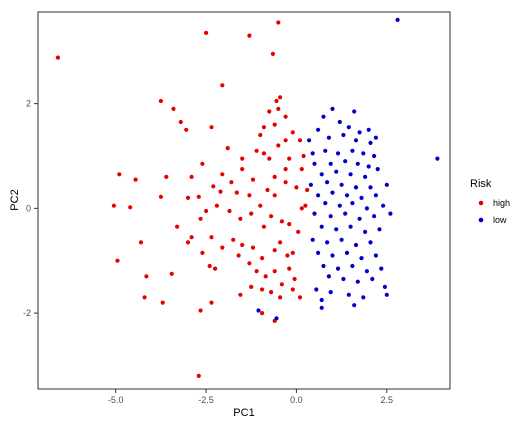 Image resolution: width=530 pixels, height=429 pixels. I want to click on y-axis-ticks: -2 0 2, so click(30, 208).